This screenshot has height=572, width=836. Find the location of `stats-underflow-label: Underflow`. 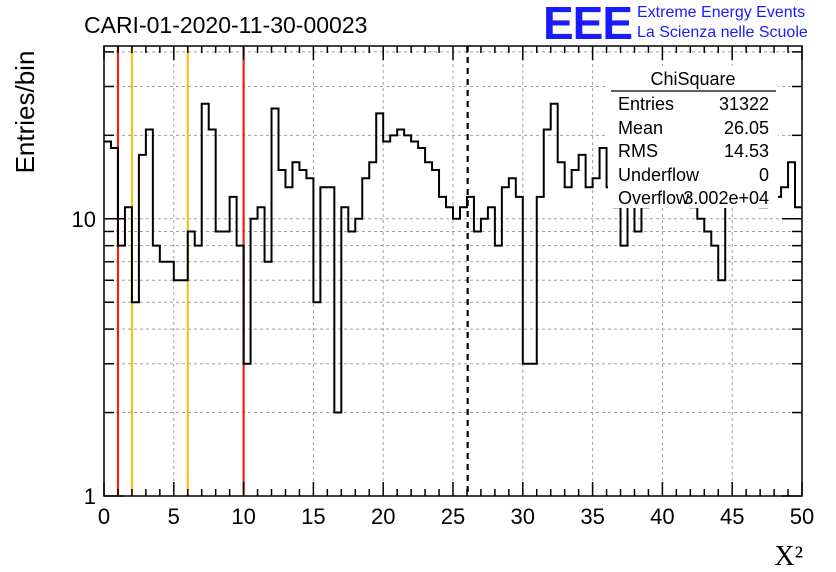

stats-underflow-label: Underflow is located at coordinates (659, 175).